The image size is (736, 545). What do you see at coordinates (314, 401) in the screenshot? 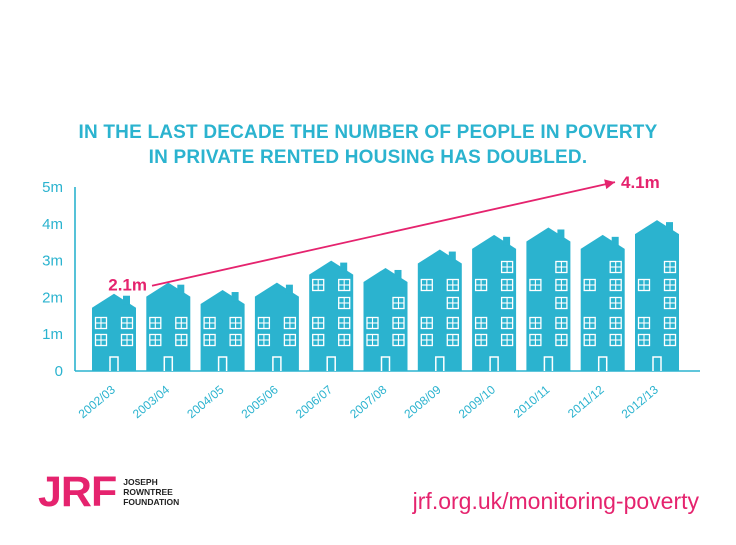
I see `x-tick-label: 2006/07` at bounding box center [314, 401].